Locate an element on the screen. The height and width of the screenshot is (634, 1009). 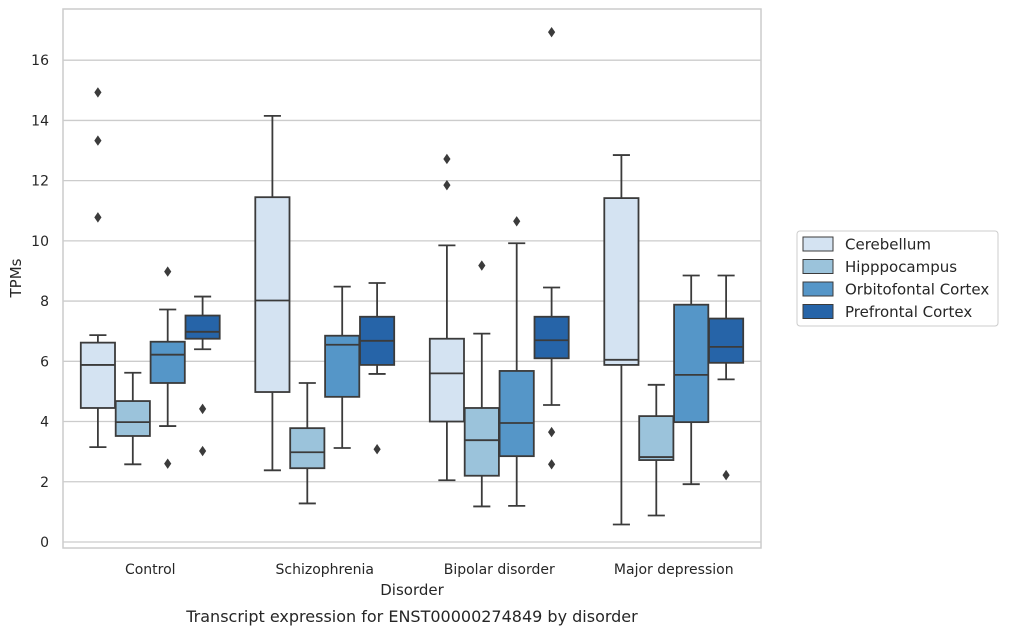
legend-label: Hipppocampus is located at coordinates (901, 267).